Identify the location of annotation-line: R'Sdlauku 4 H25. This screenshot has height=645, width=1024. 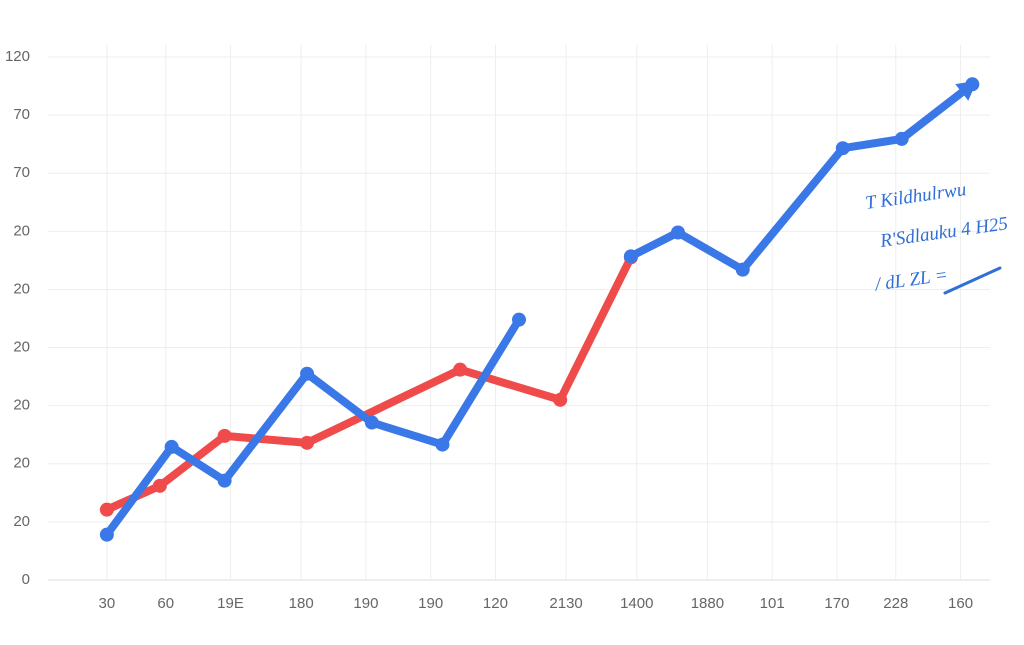
(943, 232).